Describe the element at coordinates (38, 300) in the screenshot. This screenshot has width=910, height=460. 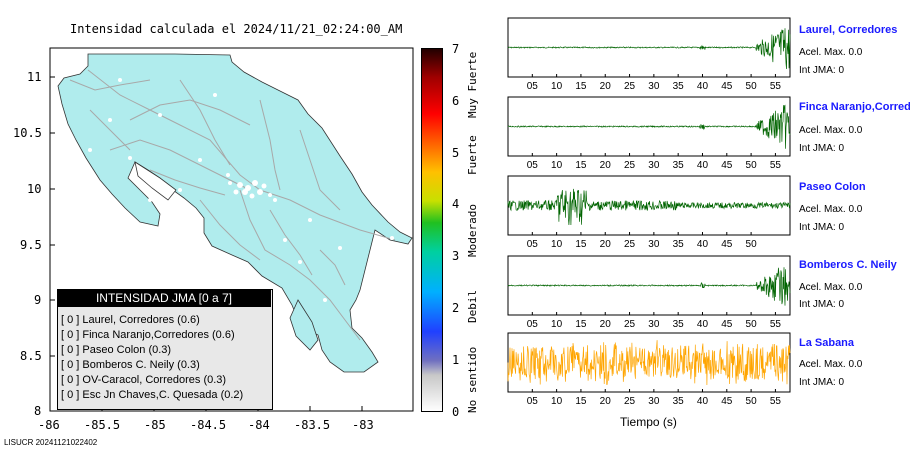
I see `map-y-tick: 9` at that location.